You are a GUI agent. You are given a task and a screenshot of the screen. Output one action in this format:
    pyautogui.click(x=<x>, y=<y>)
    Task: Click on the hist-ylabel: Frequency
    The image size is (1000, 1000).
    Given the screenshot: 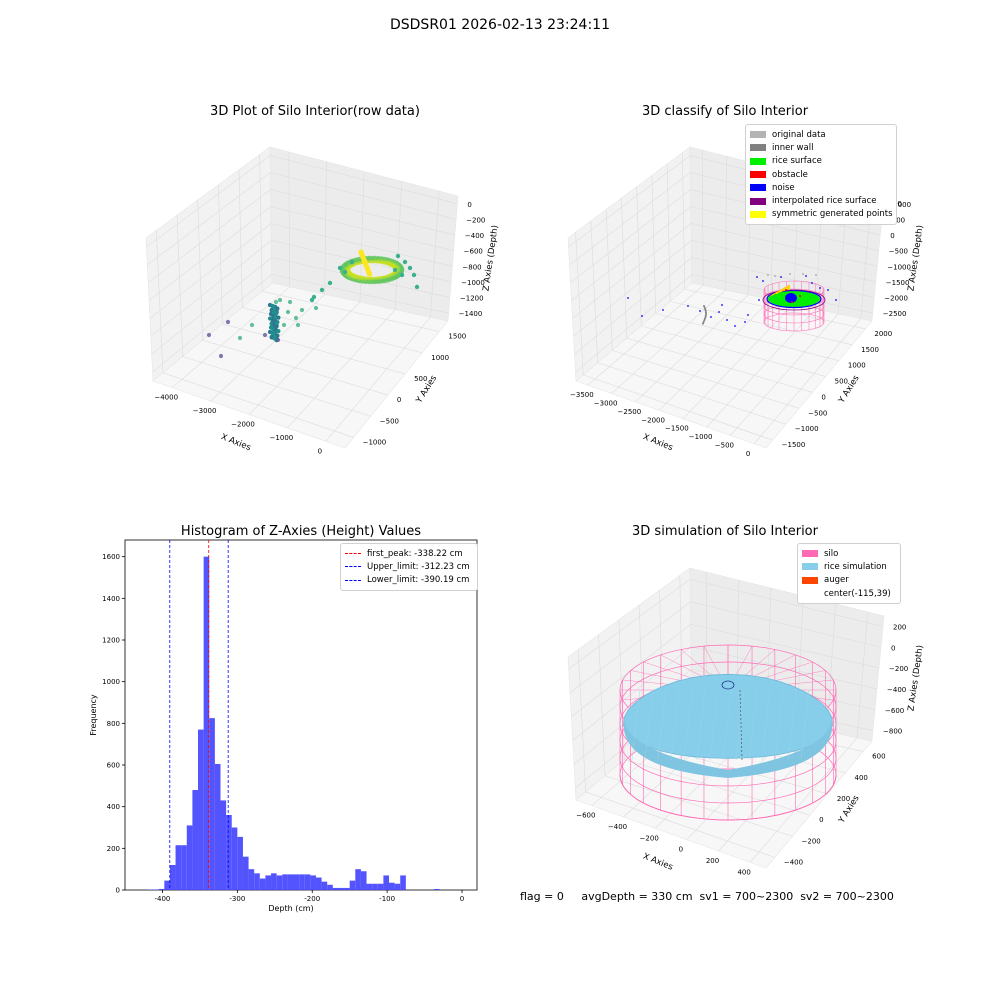 What is the action you would take?
    pyautogui.click(x=93, y=715)
    